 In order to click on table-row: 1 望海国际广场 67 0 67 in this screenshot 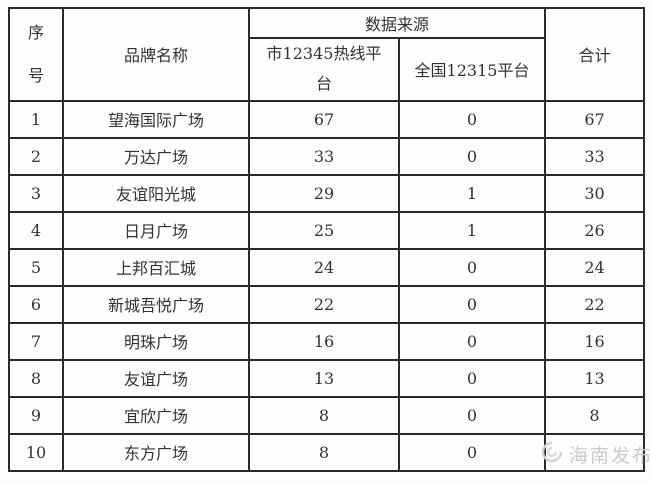, I will do `click(327, 119)`.